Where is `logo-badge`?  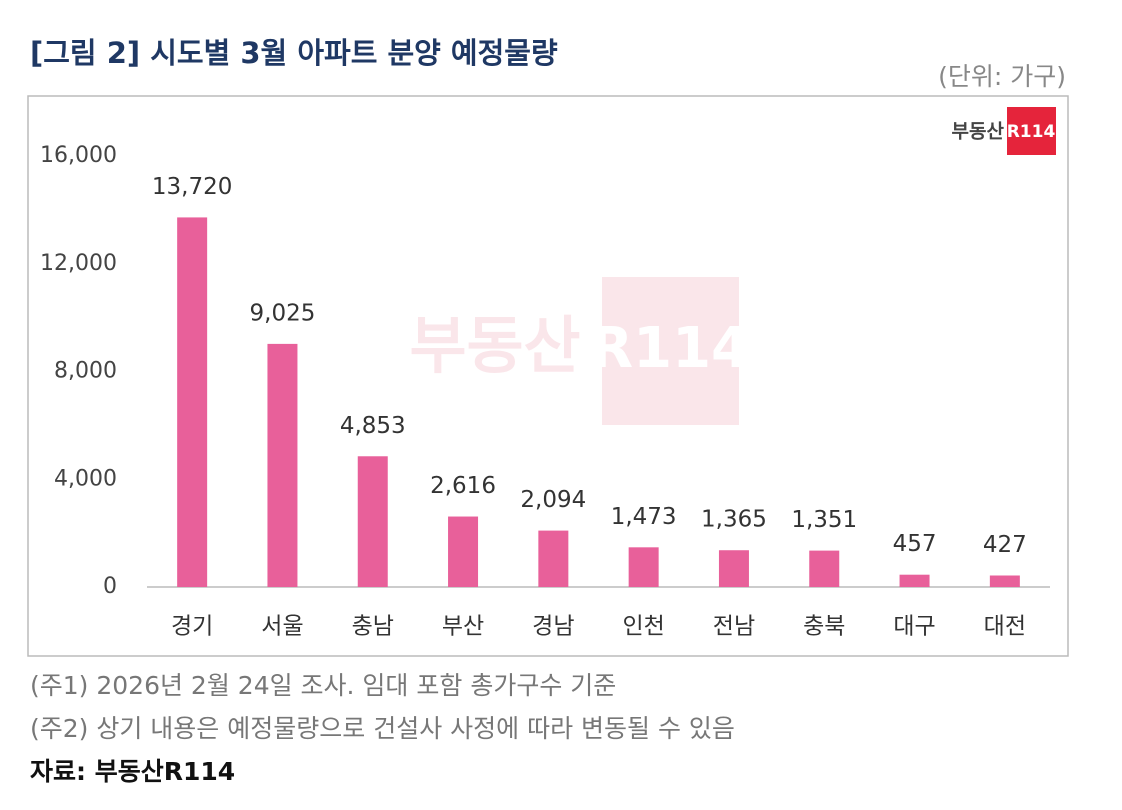 logo-badge is located at coordinates (1031, 131).